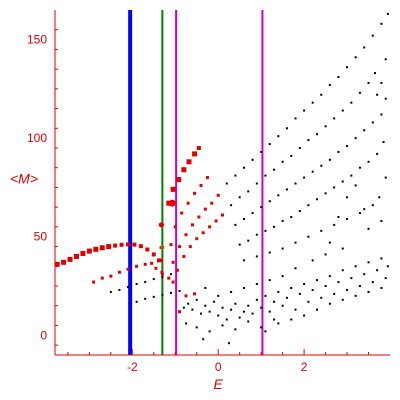 The height and width of the screenshot is (400, 400). Describe the element at coordinates (24, 178) in the screenshot. I see `y-axis-label: <M>` at that location.